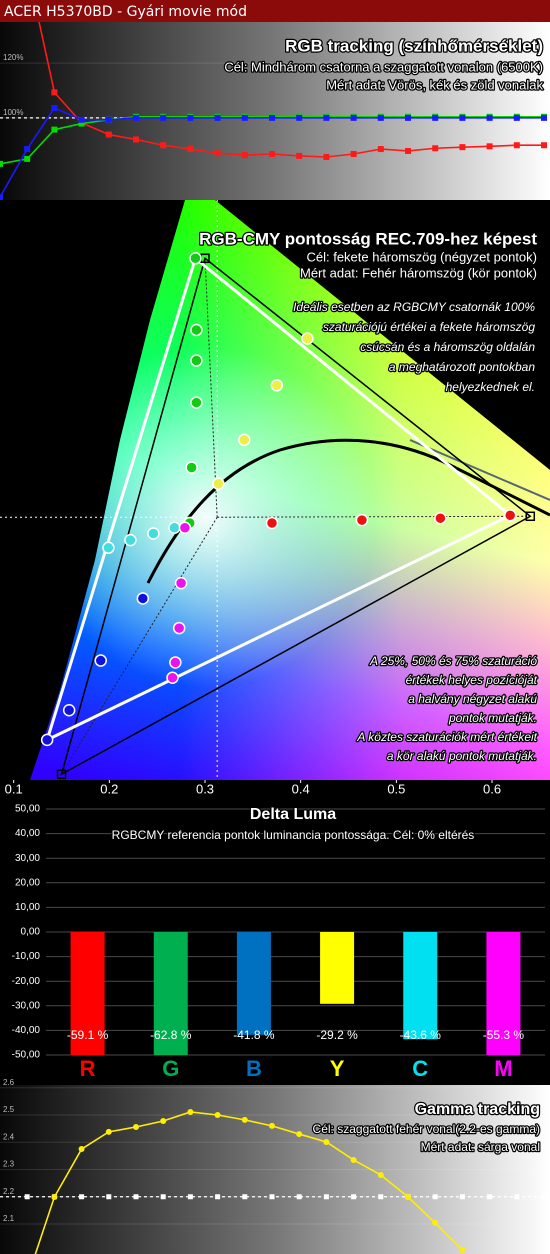 The image size is (550, 1254). What do you see at coordinates (396, 788) in the screenshot?
I see `x-tick-label: 0.5` at bounding box center [396, 788].